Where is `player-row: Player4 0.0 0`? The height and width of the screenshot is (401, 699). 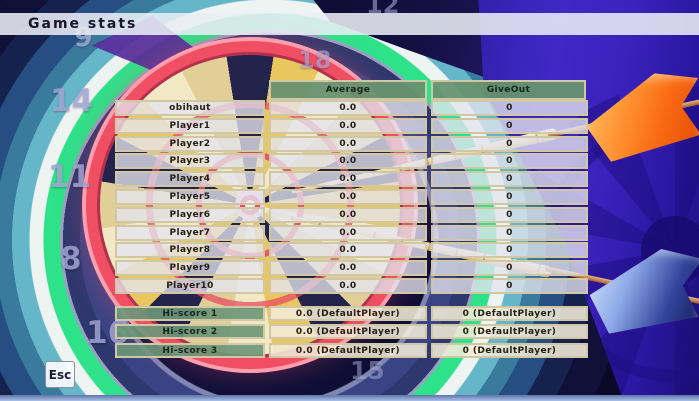
player-row: Player4 0.0 0 is located at coordinates (351, 179).